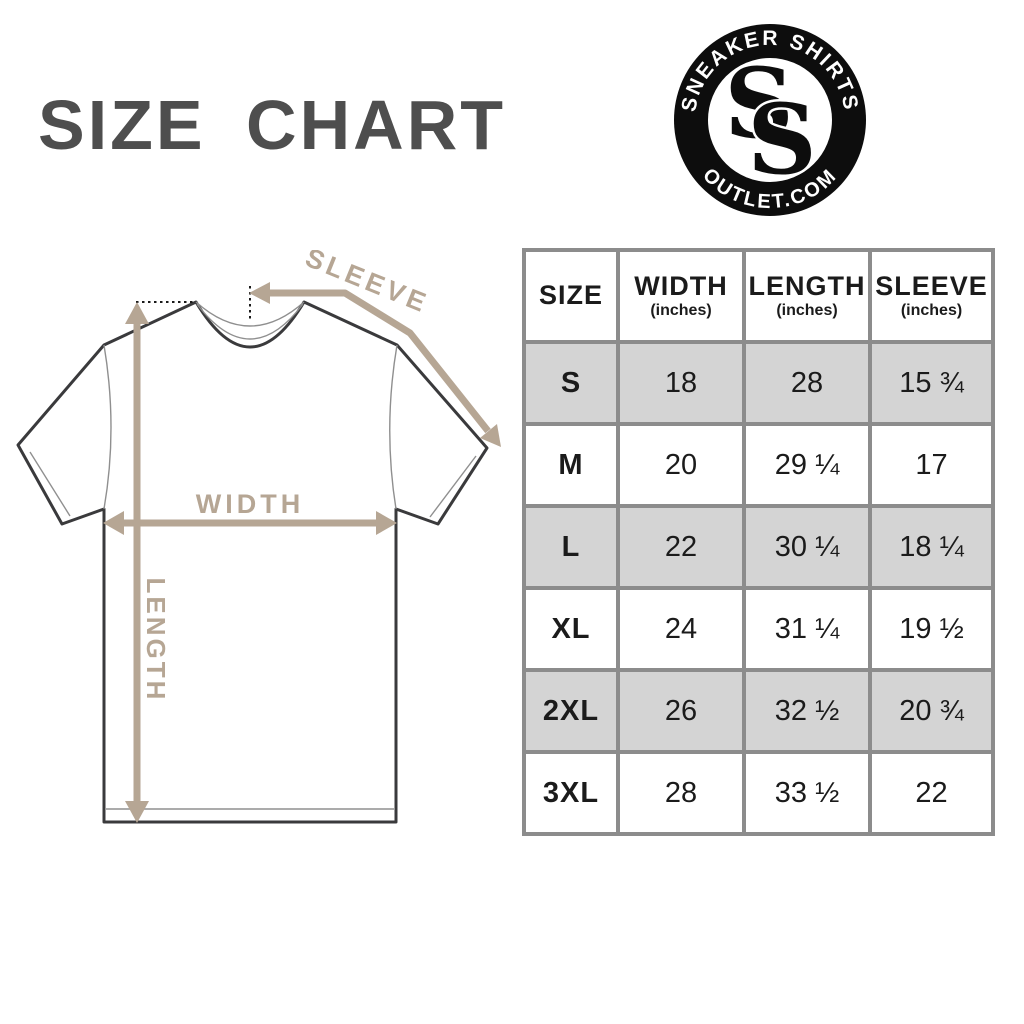 The image size is (1024, 1024). I want to click on collar-outer-seam, so click(250, 314).